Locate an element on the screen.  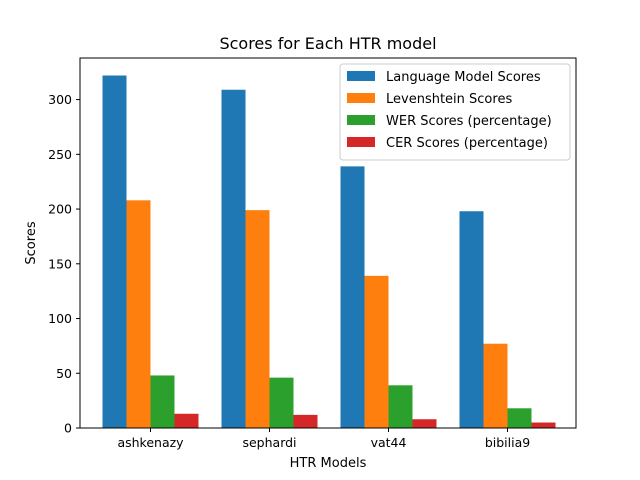
y-tick-label: 50 is located at coordinates (64, 373).